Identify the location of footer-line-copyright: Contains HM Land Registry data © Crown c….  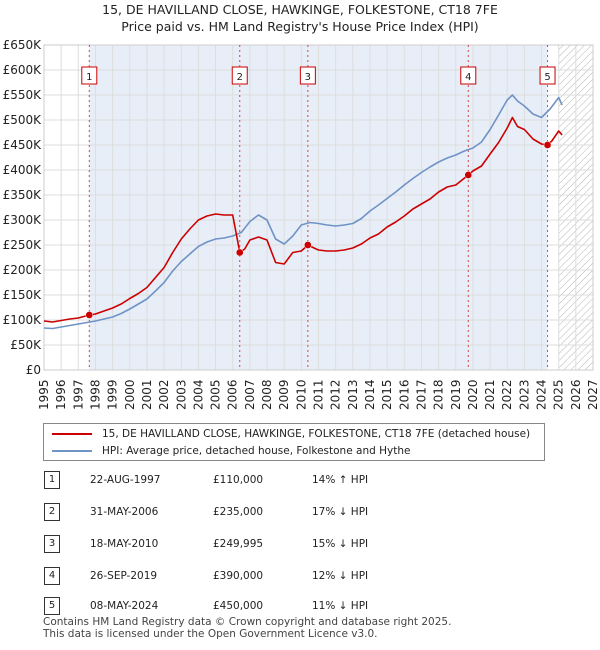
(247, 622).